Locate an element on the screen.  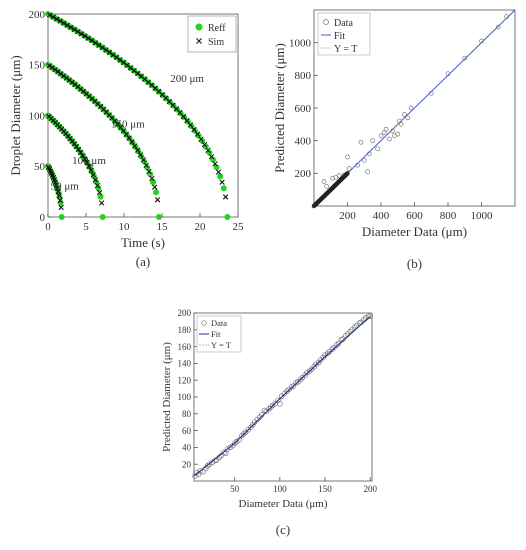
legend-reff-label: Reff is located at coordinates (217, 28).